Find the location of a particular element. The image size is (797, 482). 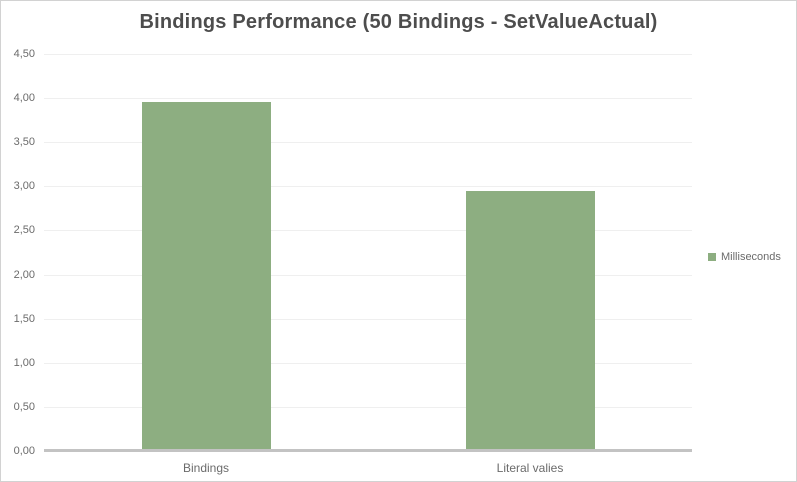

y-tick-label: 4,00 is located at coordinates (24, 98).